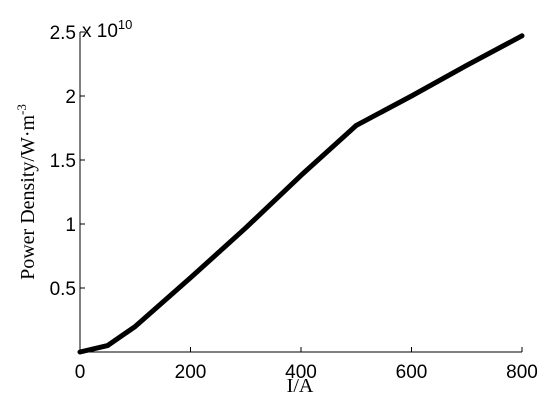 Image resolution: width=550 pixels, height=403 pixels. What do you see at coordinates (125, 24) in the screenshot?
I see `y-multiplier-exponent: 10` at bounding box center [125, 24].